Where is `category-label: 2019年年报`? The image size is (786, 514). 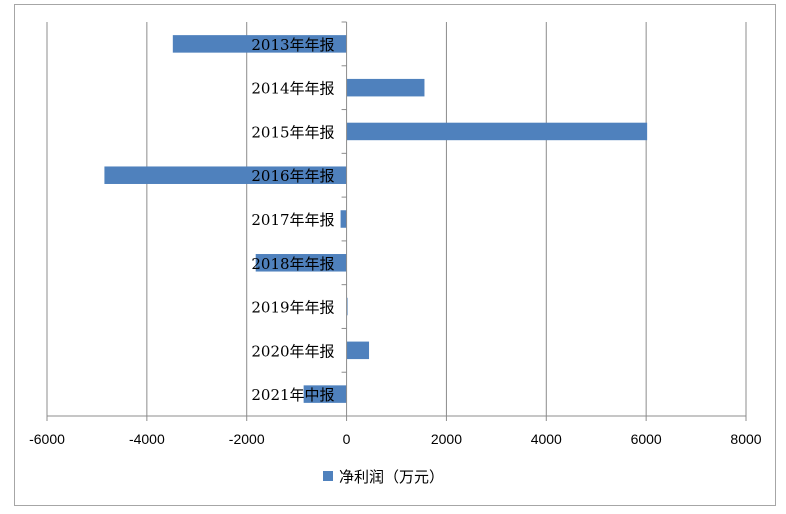
category-label: 2019年年报 is located at coordinates (292, 308).